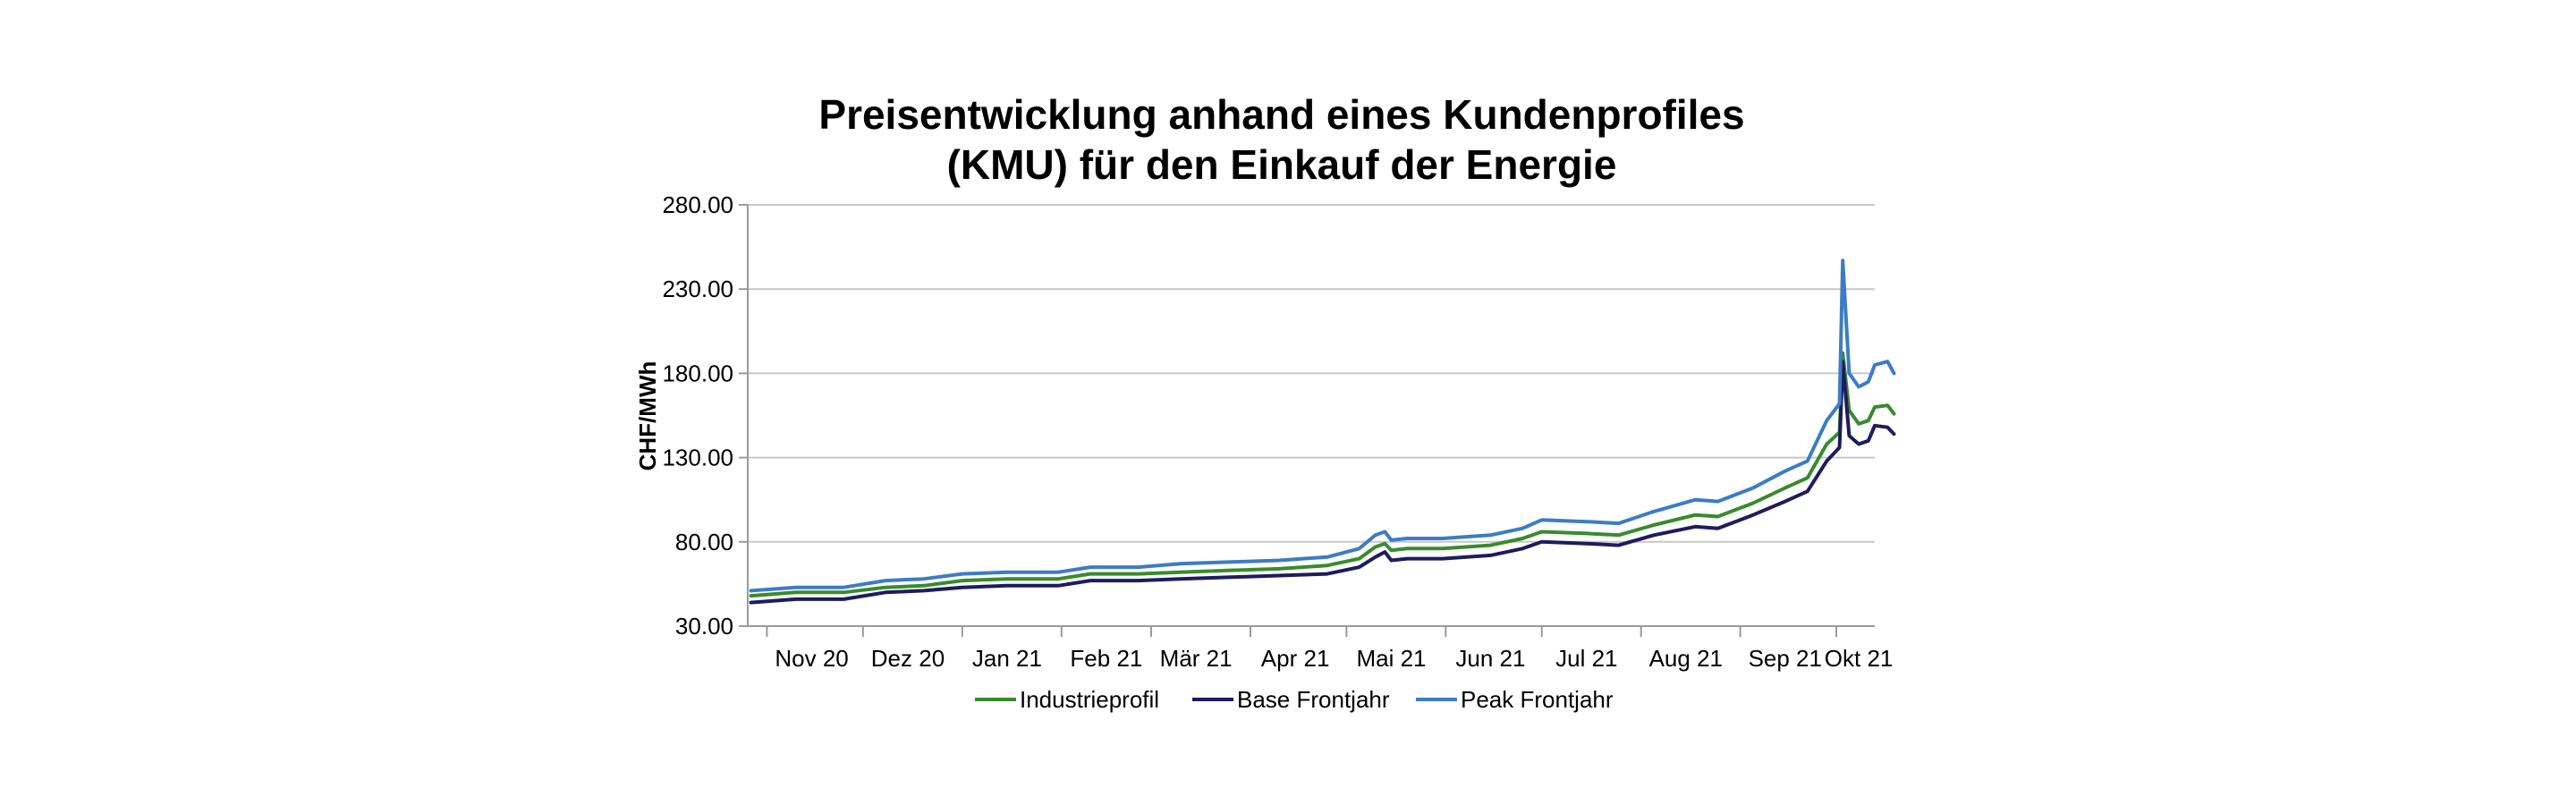  I want to click on x-tick-label: Feb 21, so click(1106, 658).